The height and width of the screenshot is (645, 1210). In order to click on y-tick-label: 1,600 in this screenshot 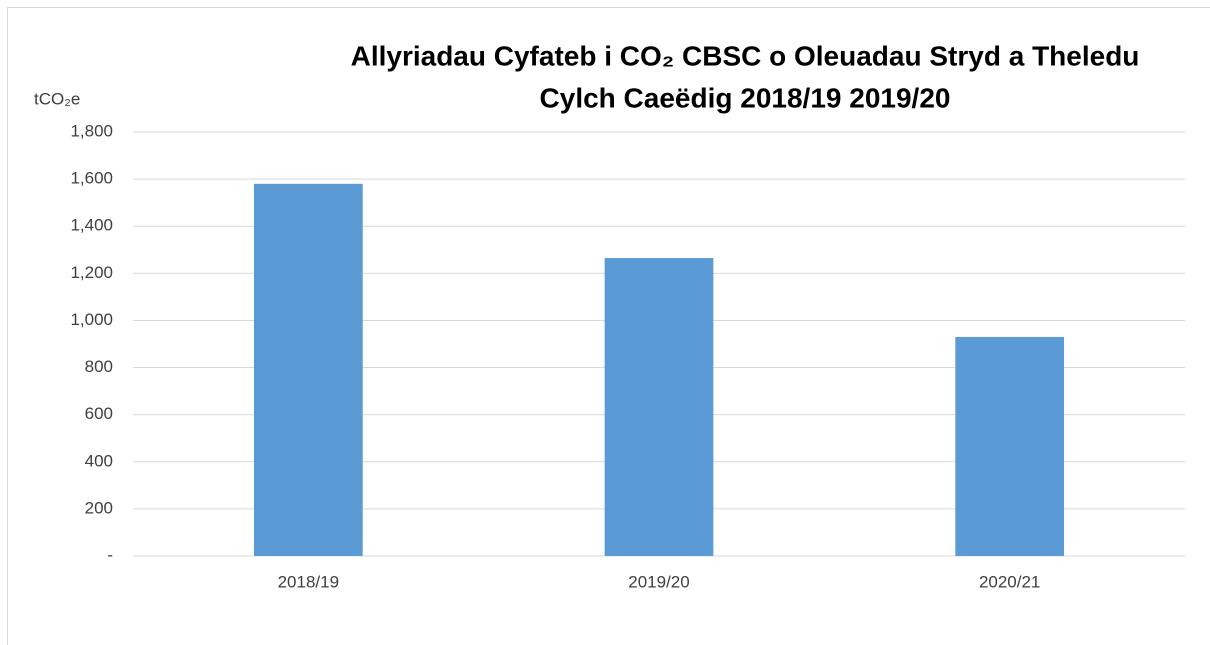, I will do `click(91, 178)`.